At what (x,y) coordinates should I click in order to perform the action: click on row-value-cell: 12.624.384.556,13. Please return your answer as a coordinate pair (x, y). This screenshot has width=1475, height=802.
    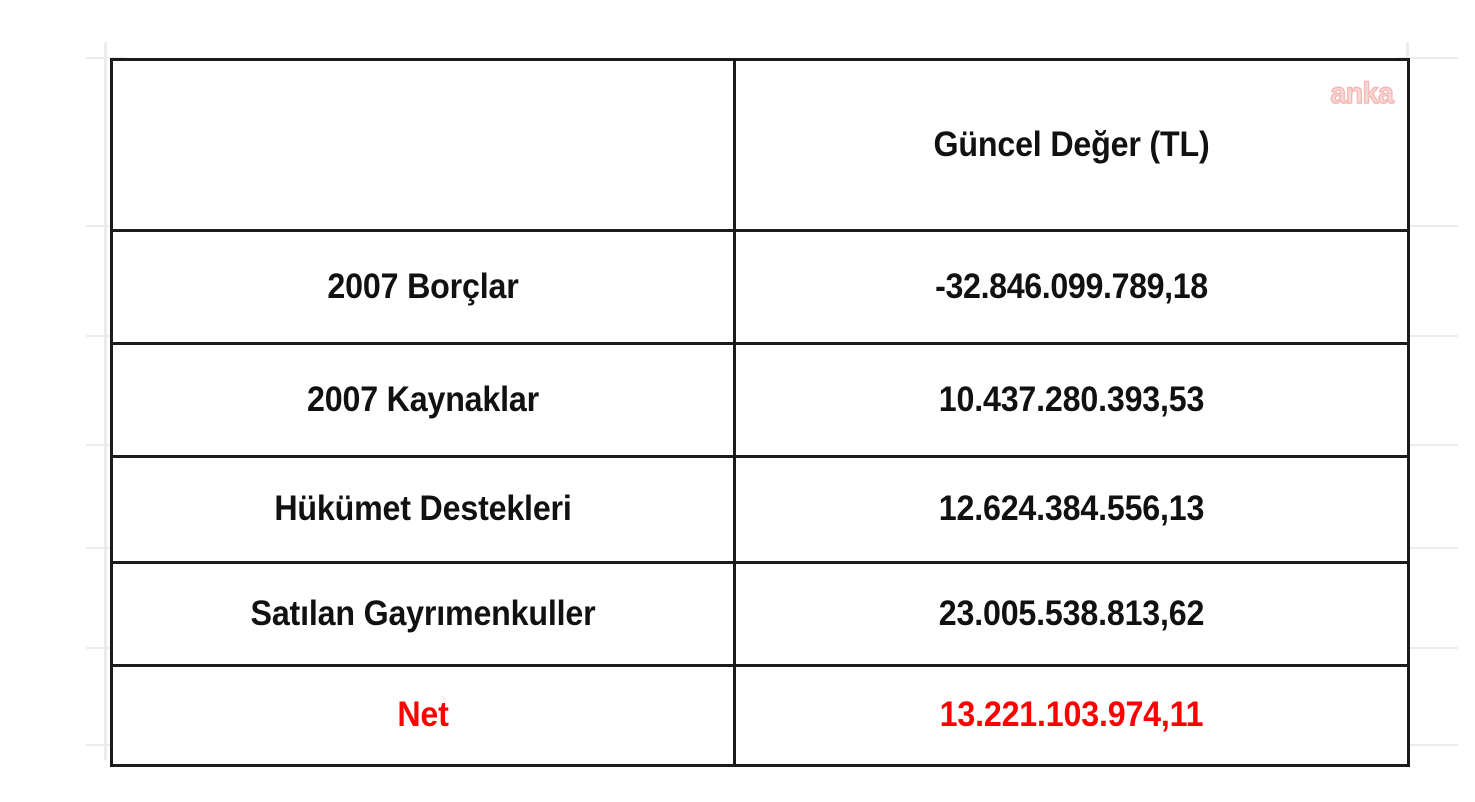
    Looking at the image, I should click on (1071, 509).